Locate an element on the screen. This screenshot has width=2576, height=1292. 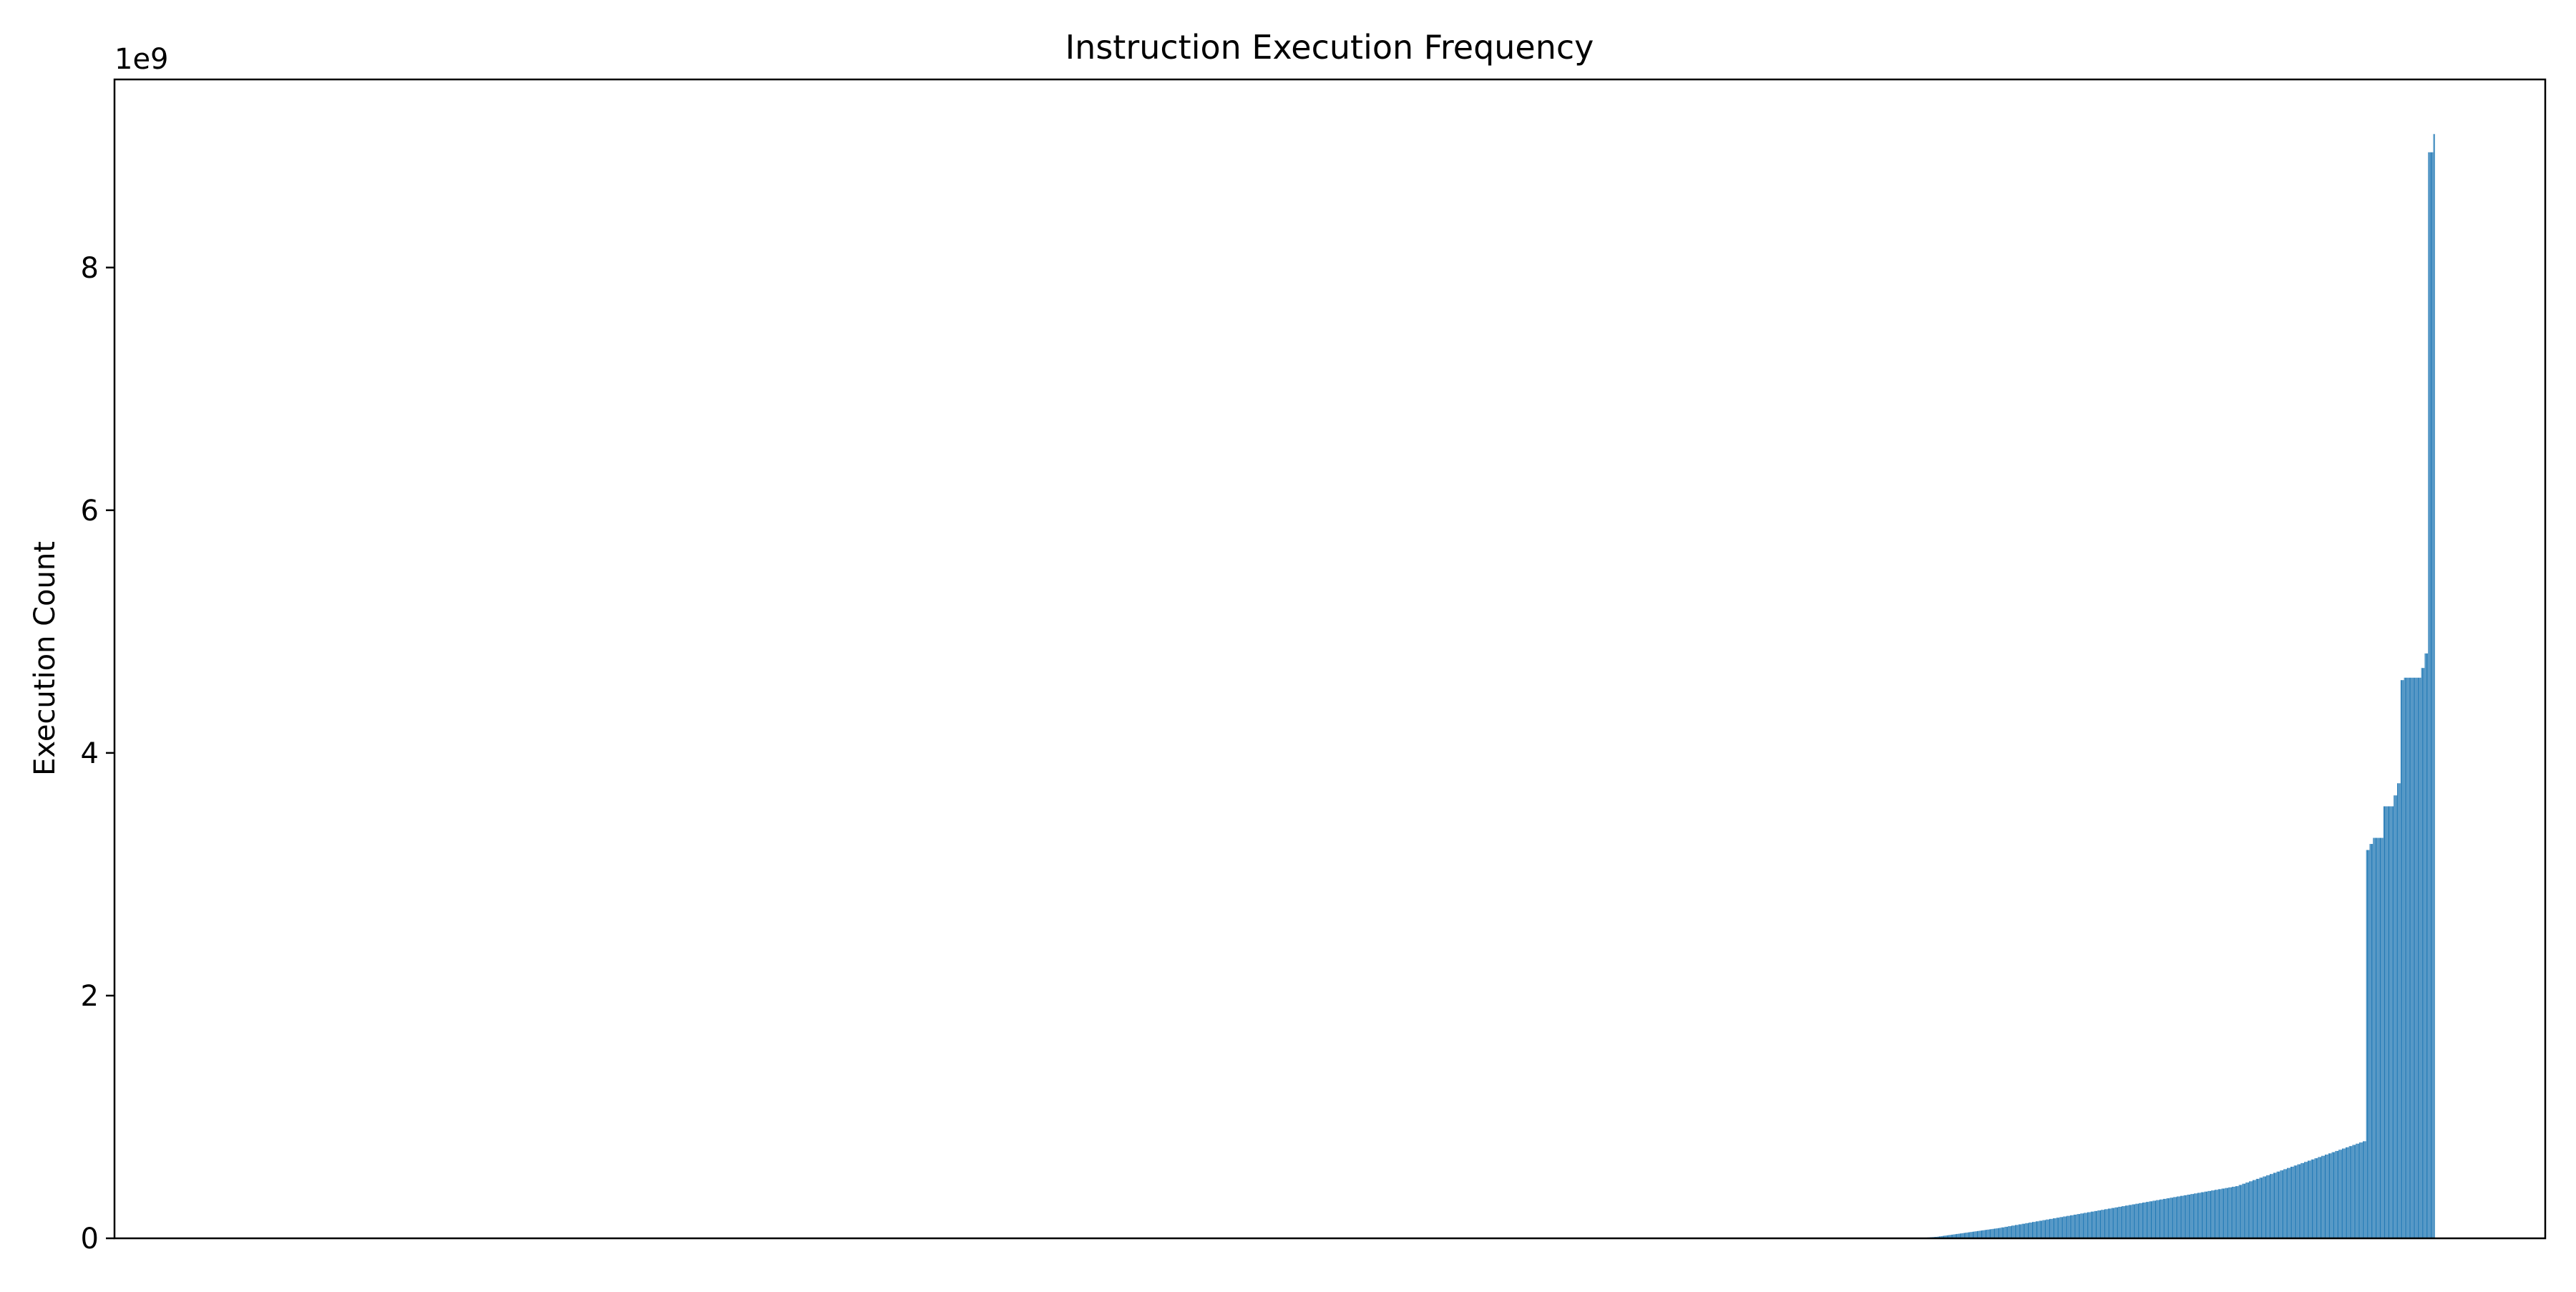
y-axis-offset-text: 1e9 is located at coordinates (141, 59).